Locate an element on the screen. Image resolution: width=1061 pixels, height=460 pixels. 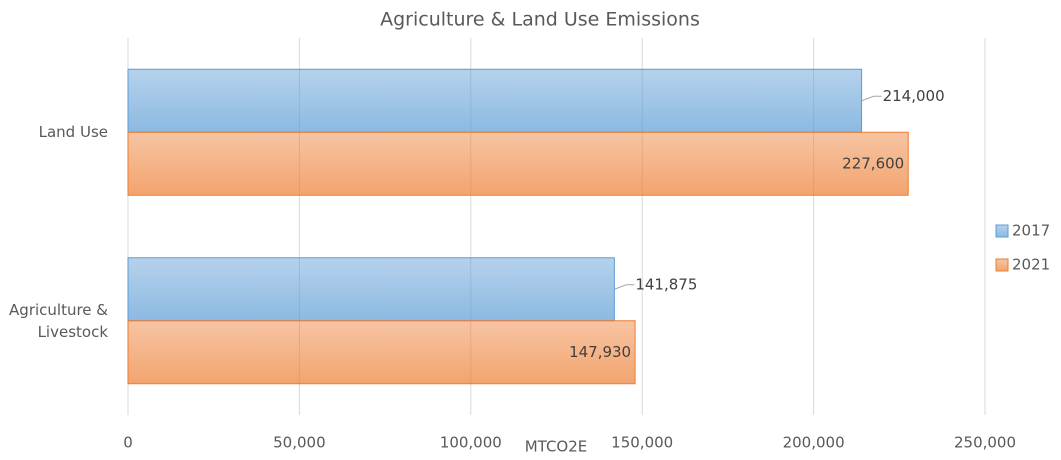
y-tick-label: Agriculture & Livestock is located at coordinates (58, 320).